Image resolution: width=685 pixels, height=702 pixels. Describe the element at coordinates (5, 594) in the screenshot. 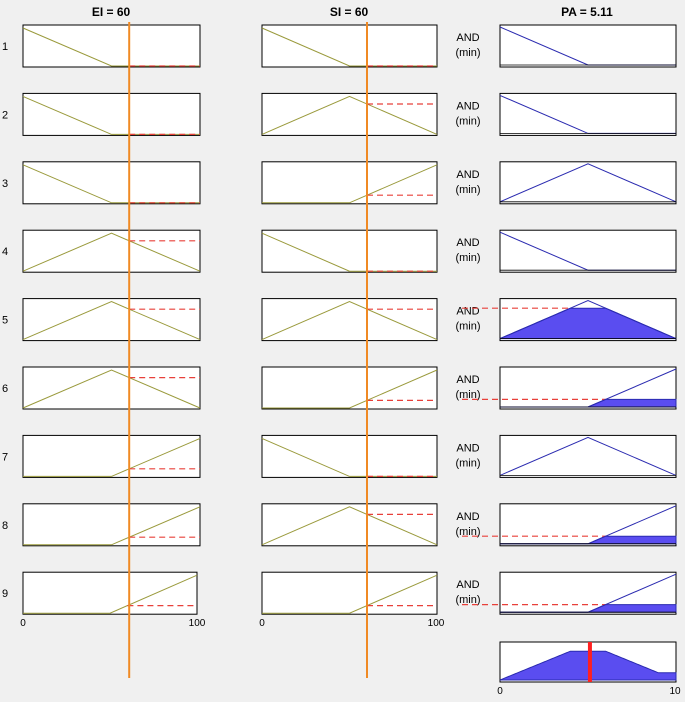

I see `rule-number: 9` at that location.